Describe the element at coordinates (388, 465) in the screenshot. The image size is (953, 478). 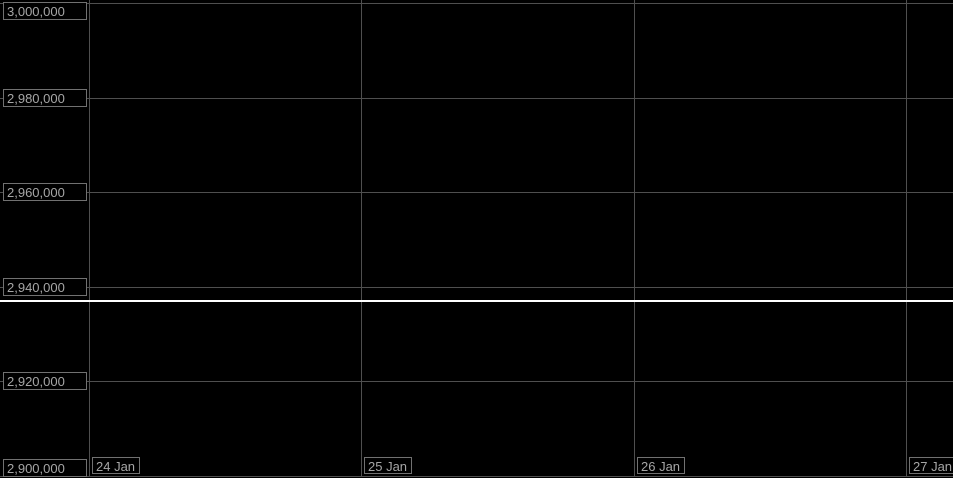
I see `x-axis-label: 25 Jan` at that location.